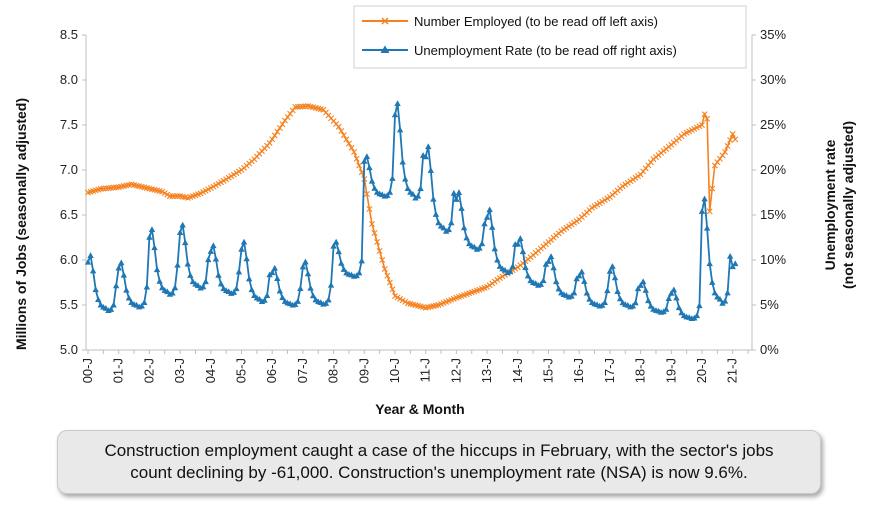  Describe the element at coordinates (773, 169) in the screenshot. I see `right-tick-label: 20%` at that location.